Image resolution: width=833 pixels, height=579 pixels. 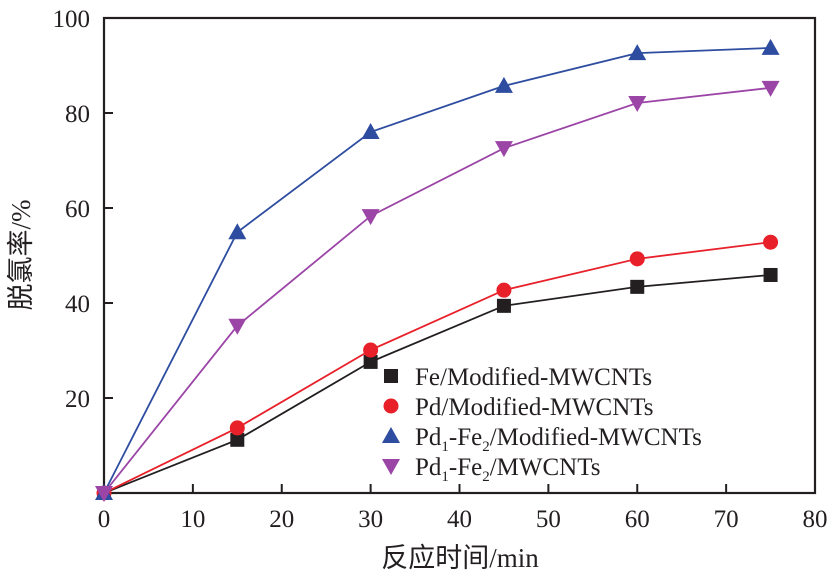 I want to click on x-tick-label: 40, so click(x=459, y=519).